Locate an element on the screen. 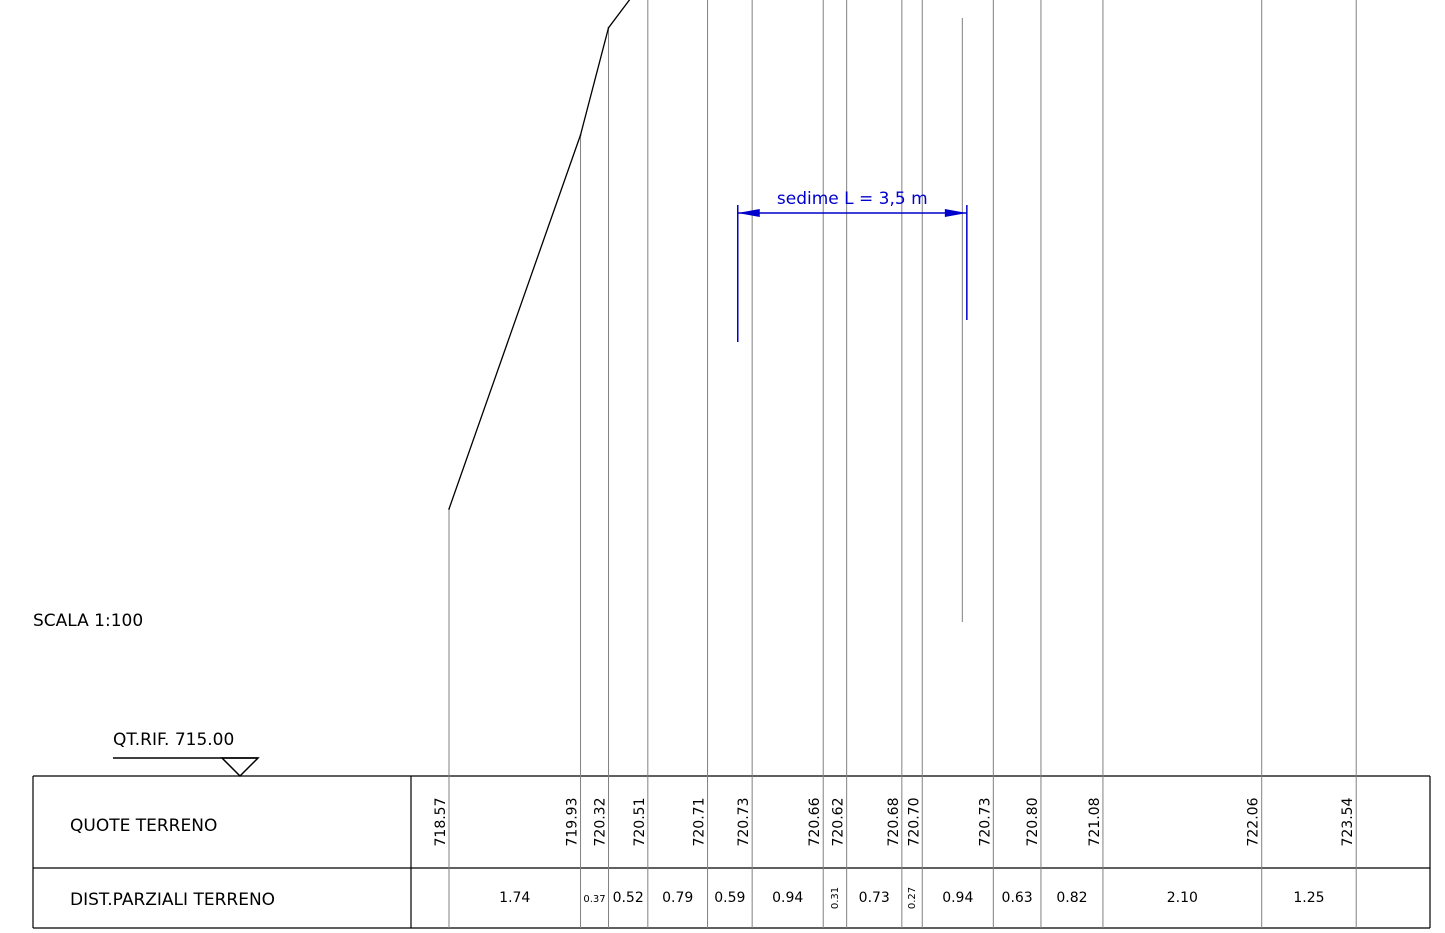  partial-distance-4: 0.59 is located at coordinates (729, 898).